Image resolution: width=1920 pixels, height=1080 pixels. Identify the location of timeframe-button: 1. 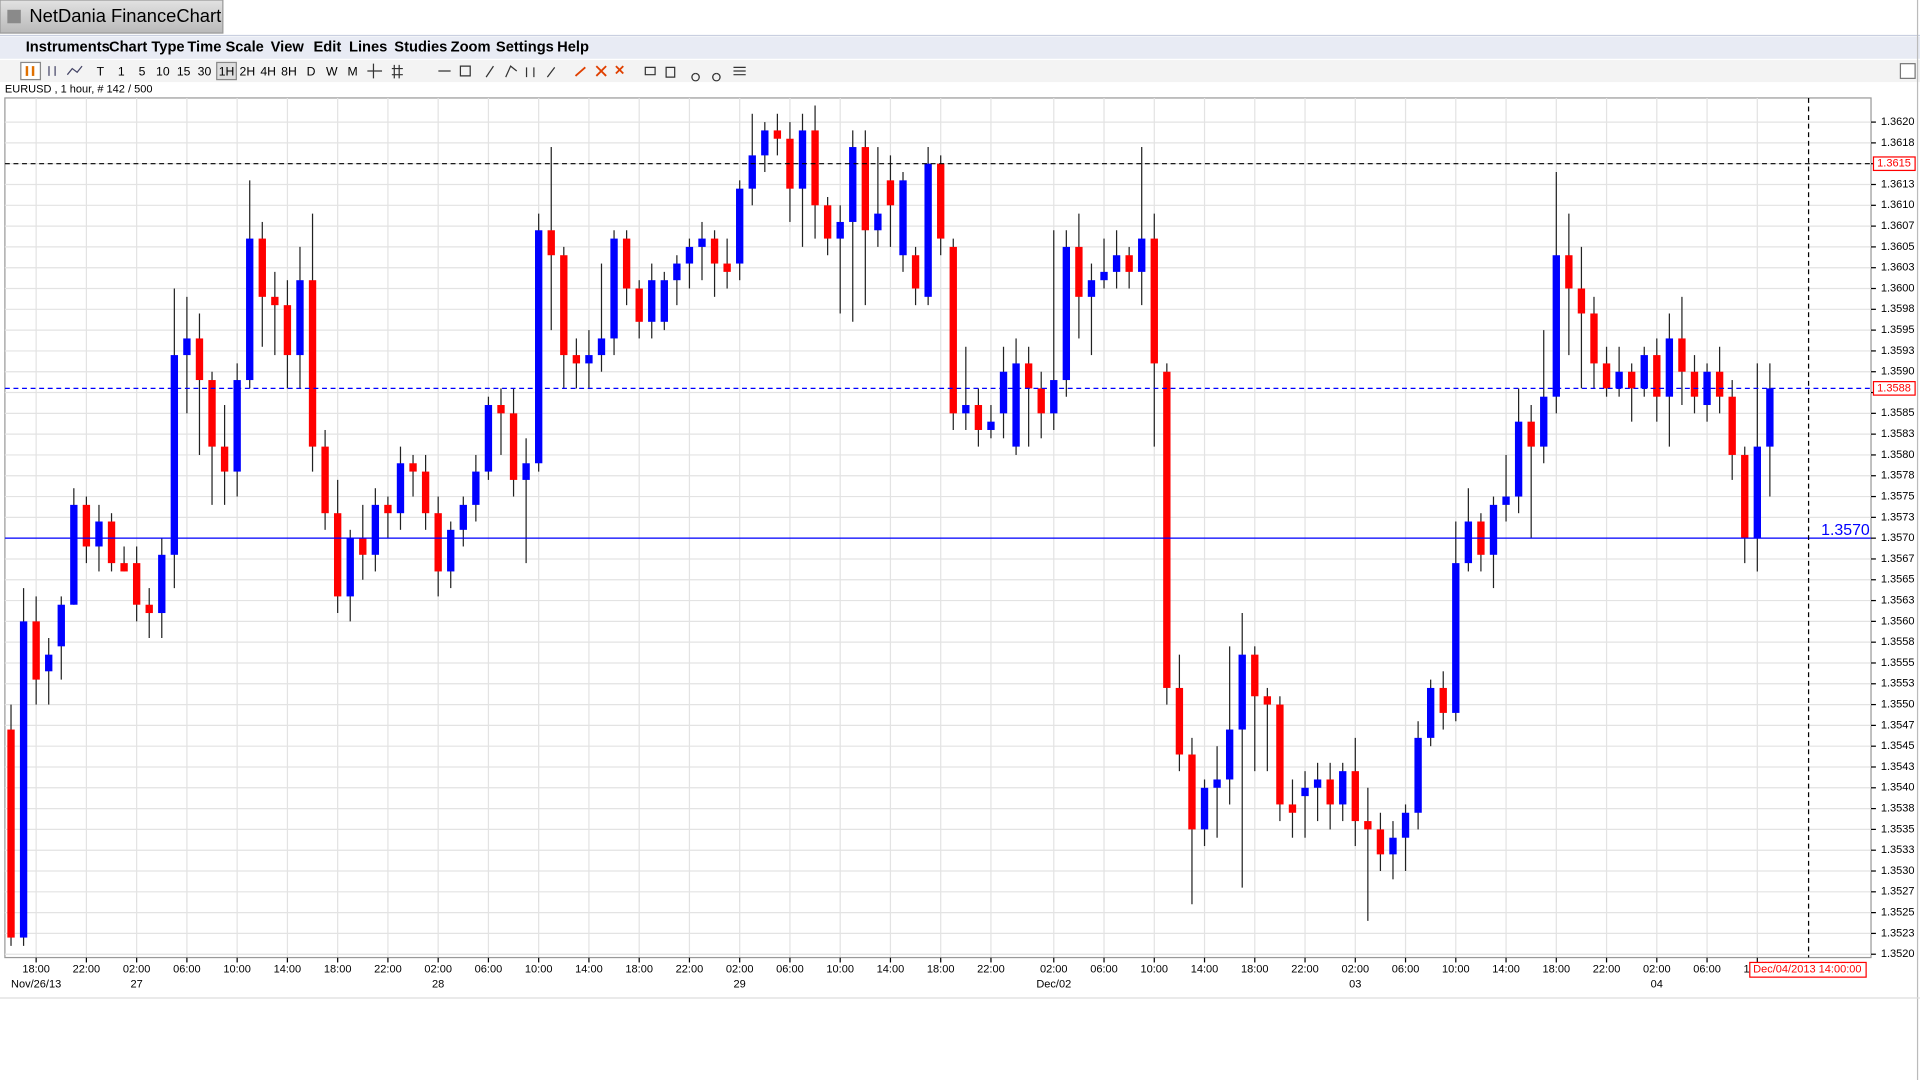
(121, 71).